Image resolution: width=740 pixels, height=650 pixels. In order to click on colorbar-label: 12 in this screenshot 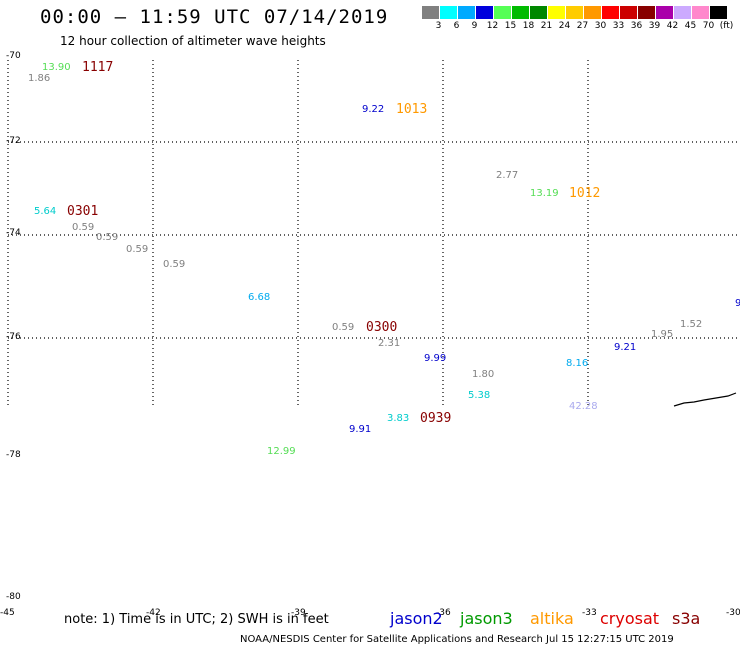, I will do `click(492, 26)`.